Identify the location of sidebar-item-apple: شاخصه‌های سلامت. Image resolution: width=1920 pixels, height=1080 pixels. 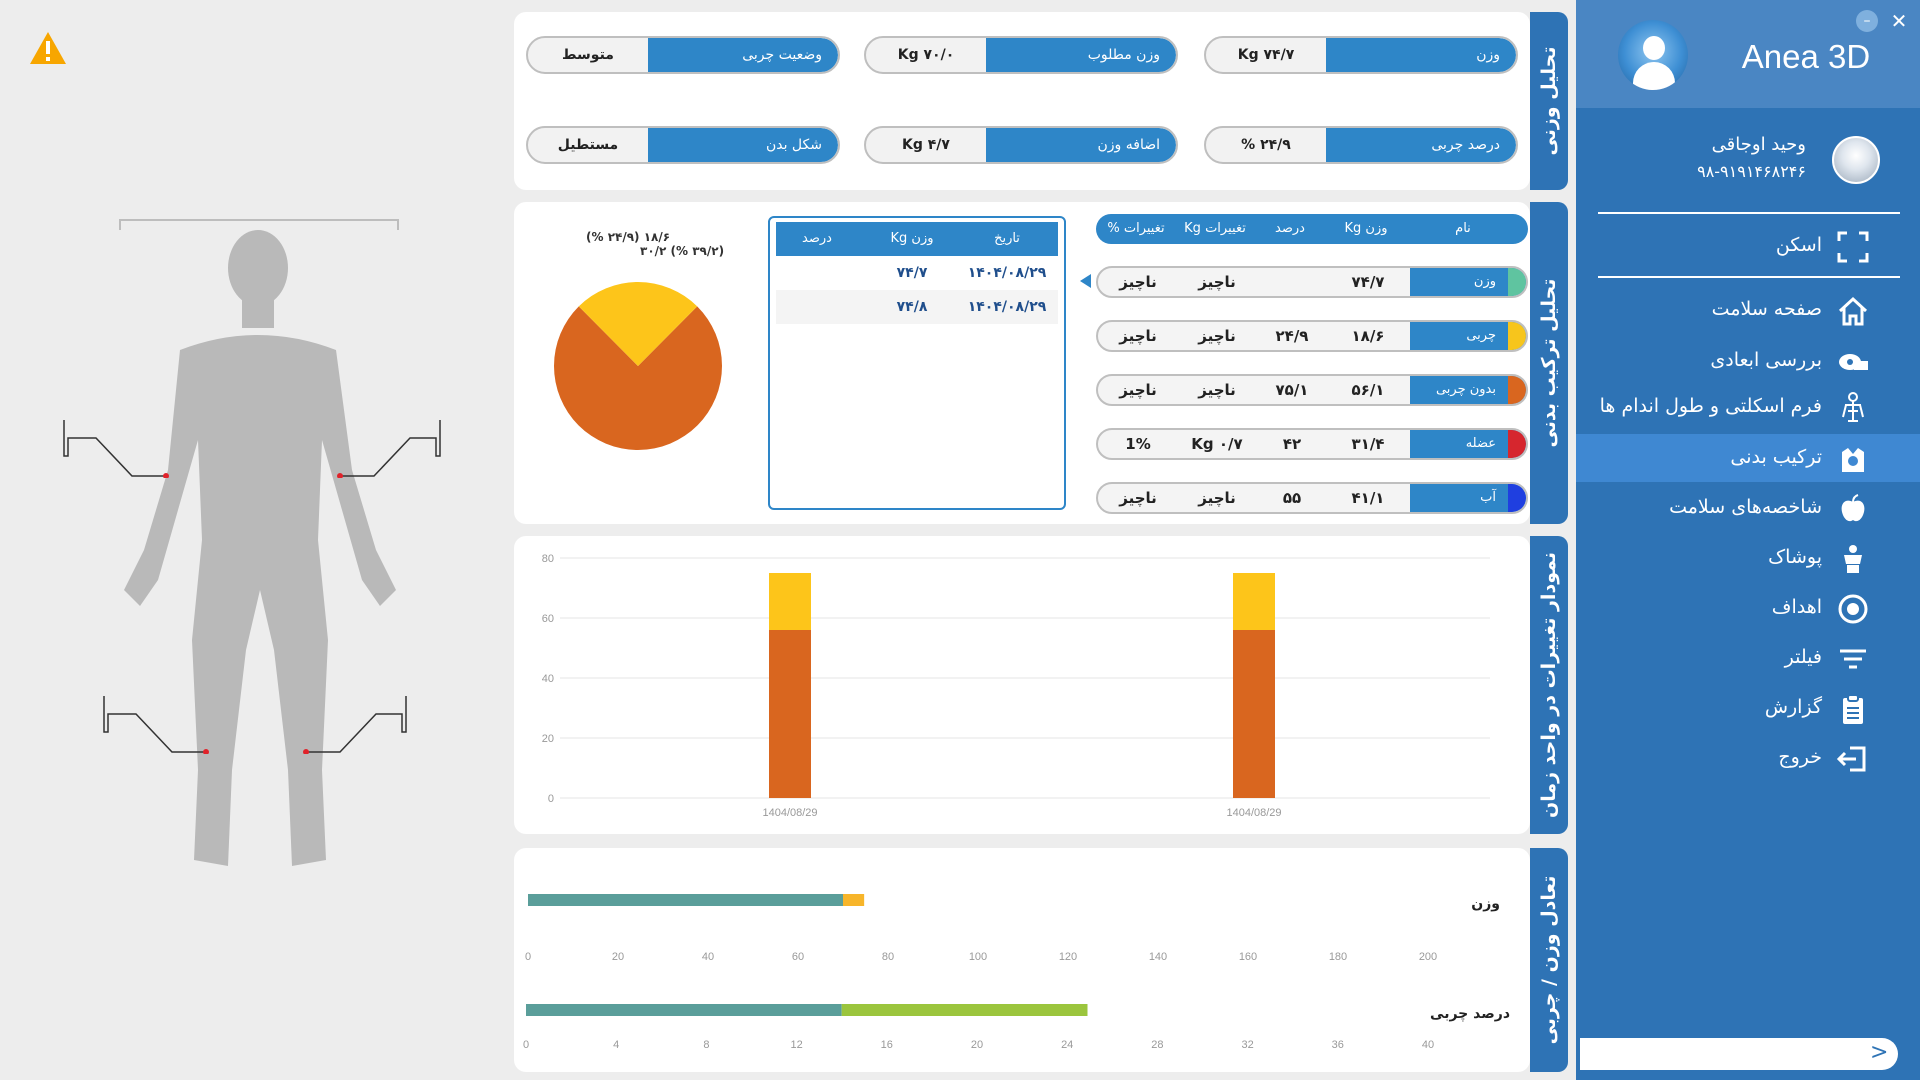
(1748, 508).